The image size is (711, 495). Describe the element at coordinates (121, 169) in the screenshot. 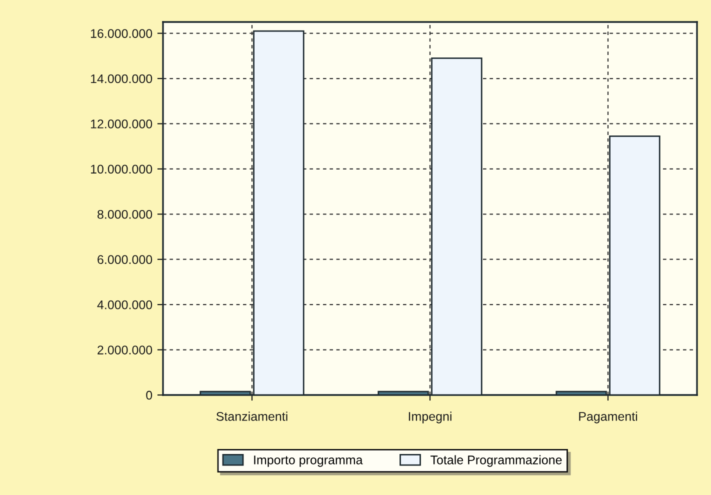

I see `y-tick-label: 10.000.000` at that location.